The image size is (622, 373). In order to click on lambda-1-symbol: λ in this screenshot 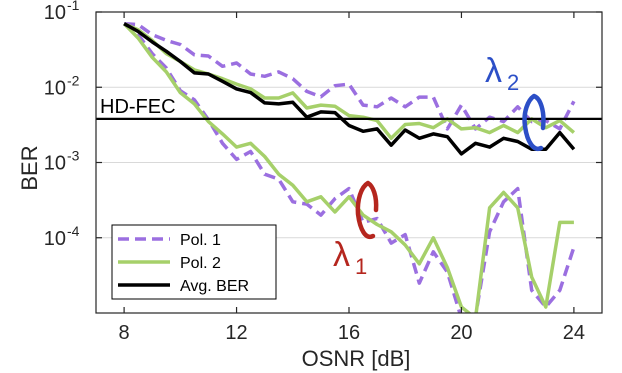, I will do `click(341, 255)`.